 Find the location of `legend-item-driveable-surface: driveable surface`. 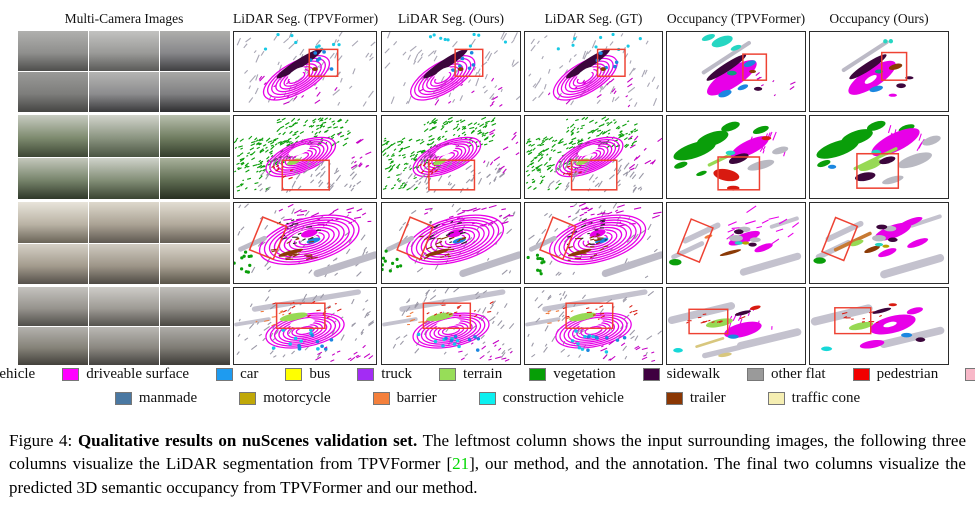

legend-item-driveable-surface: driveable surface is located at coordinates (125, 374).